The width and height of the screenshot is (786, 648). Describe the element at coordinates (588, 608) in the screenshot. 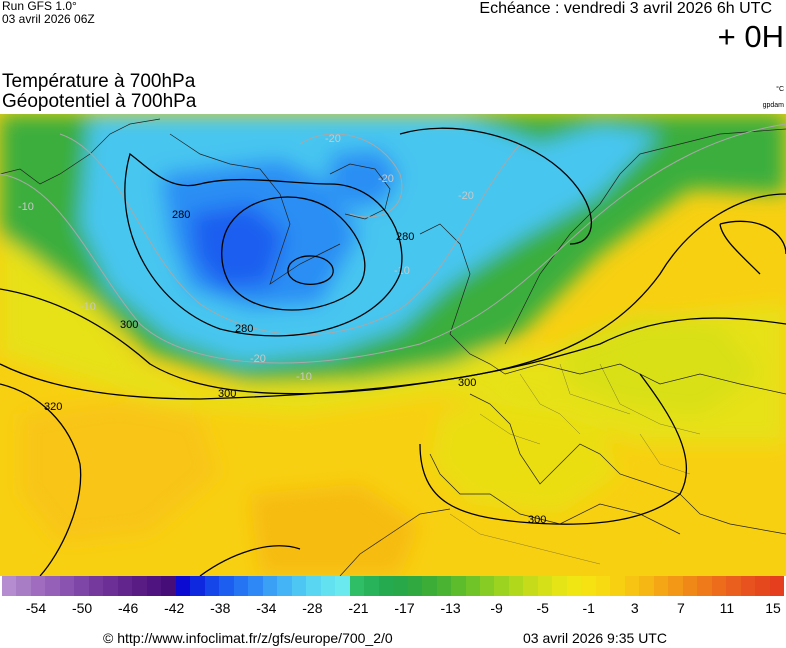

I see `color-scale-tick-label: -1` at that location.